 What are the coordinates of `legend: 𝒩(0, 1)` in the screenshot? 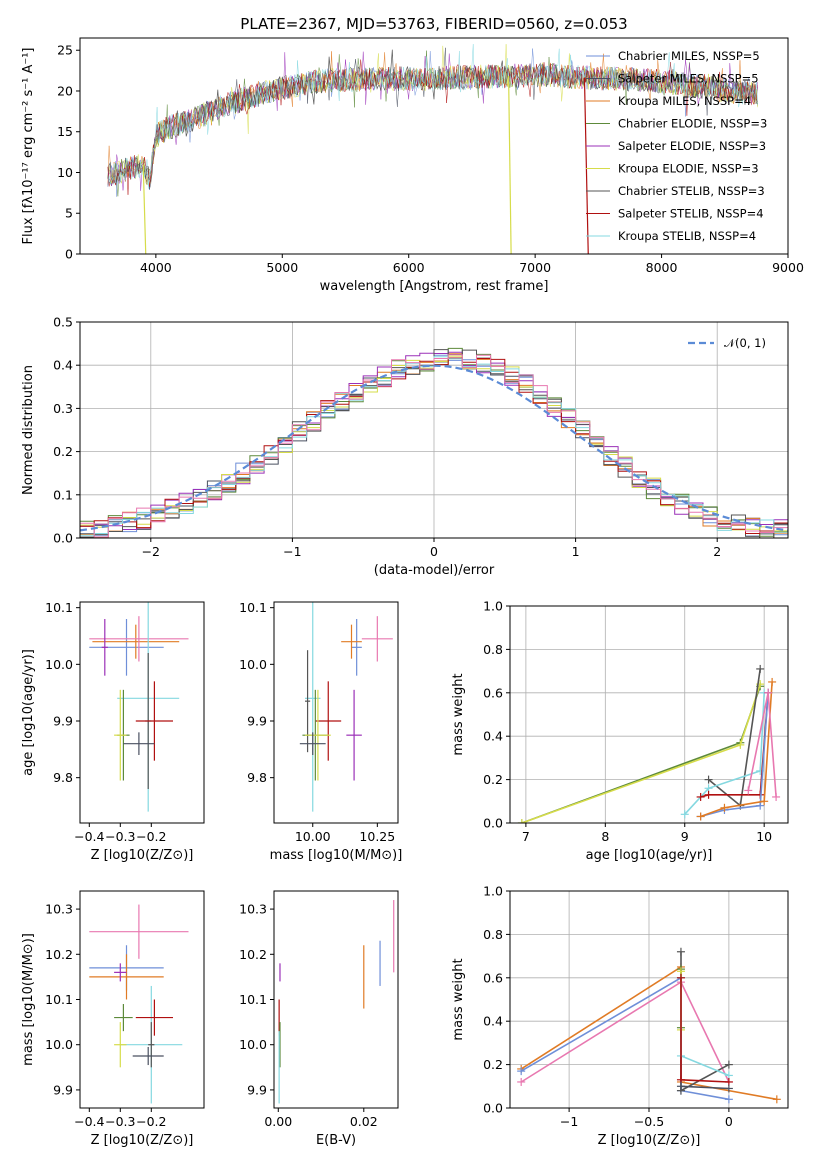 It's located at (727, 343).